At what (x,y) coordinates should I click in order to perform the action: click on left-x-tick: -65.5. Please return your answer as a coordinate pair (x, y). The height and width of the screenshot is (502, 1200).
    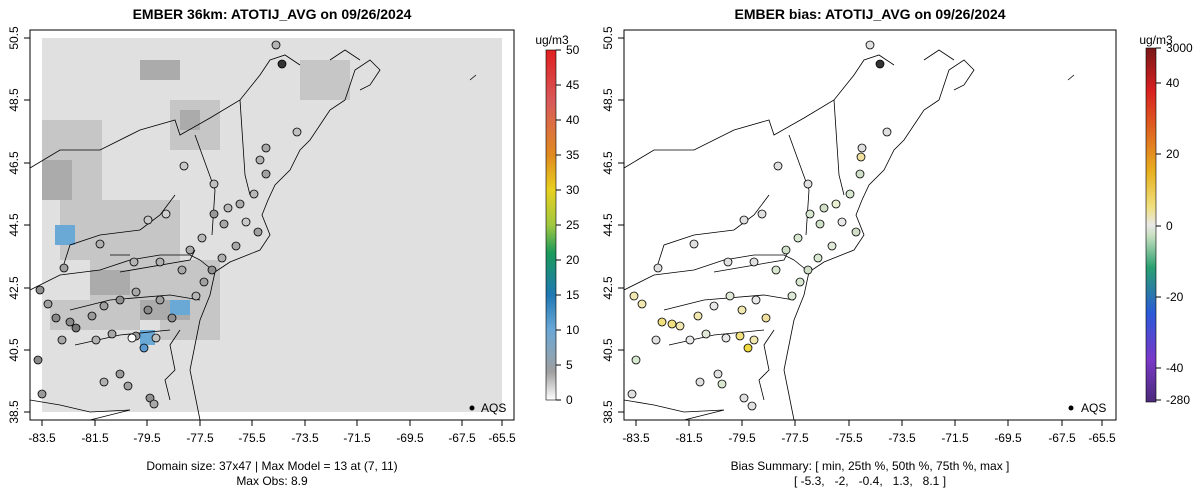
    Looking at the image, I should click on (502, 438).